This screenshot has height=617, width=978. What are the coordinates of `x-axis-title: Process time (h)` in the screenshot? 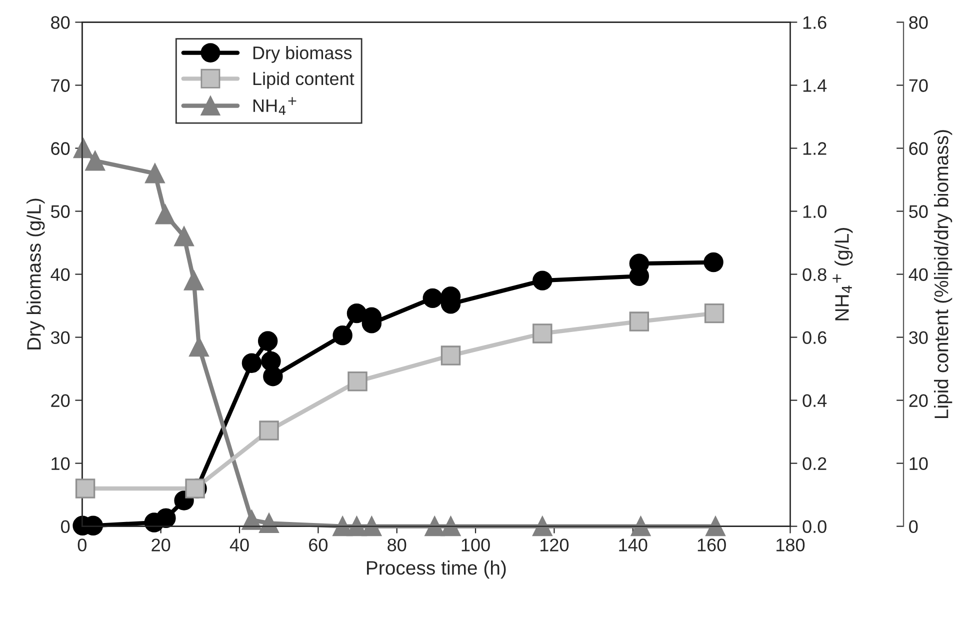 It's located at (436, 569).